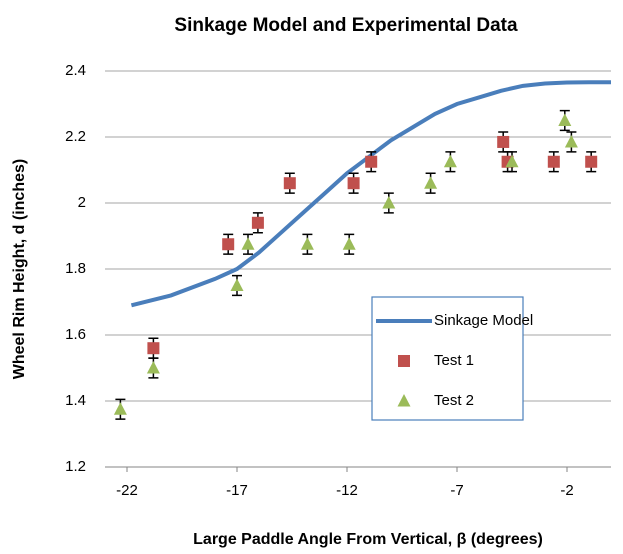  Describe the element at coordinates (75, 136) in the screenshot. I see `y-tick-label: 2.2` at that location.